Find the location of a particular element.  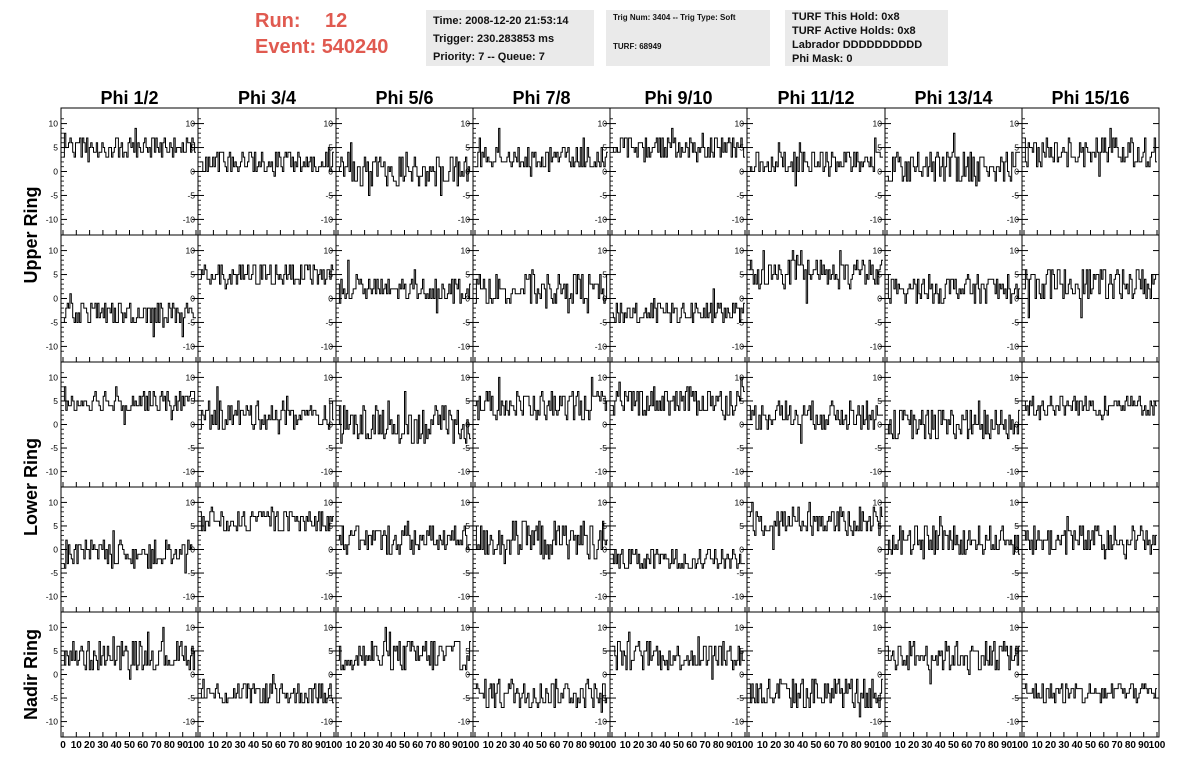

phi-column-label: Phi 7/8 is located at coordinates (541, 98).